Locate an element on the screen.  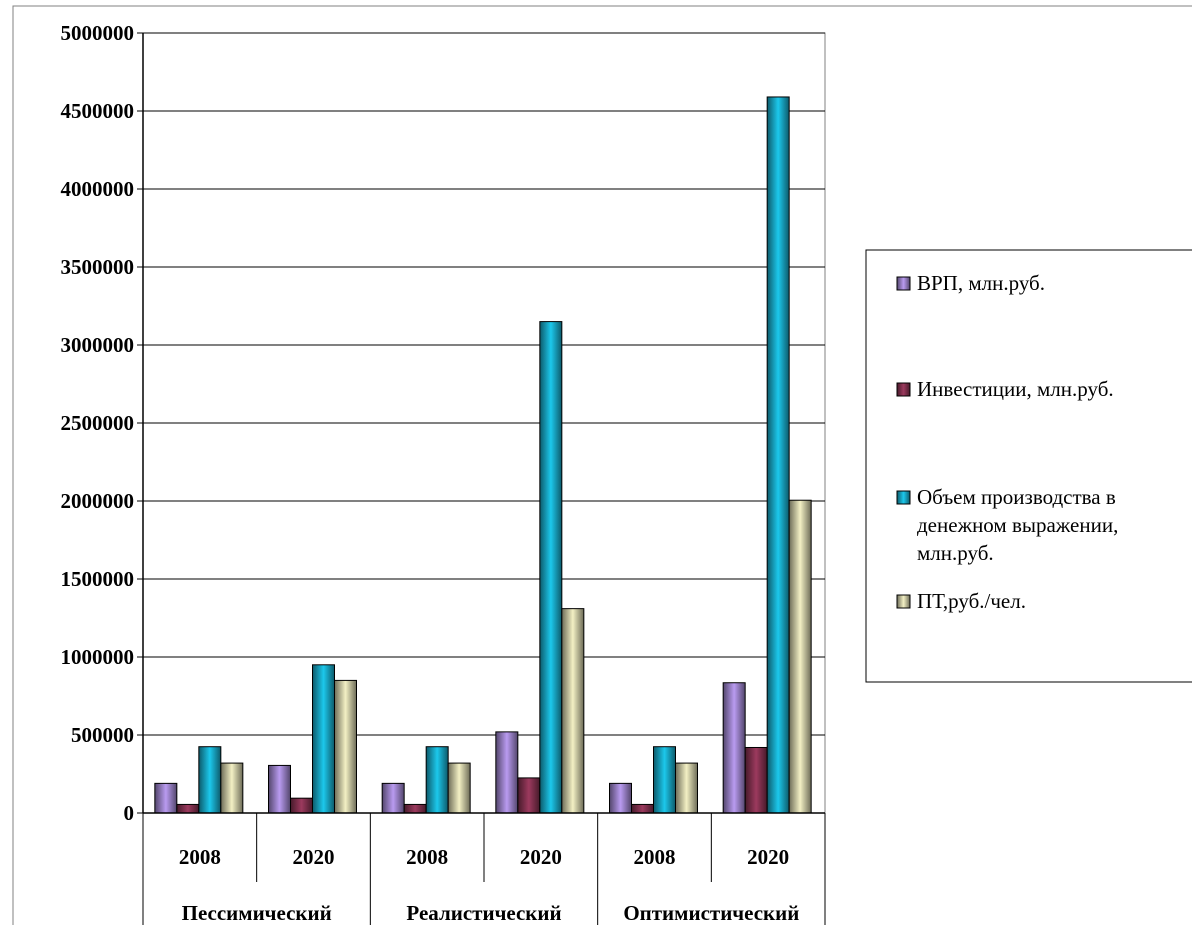
y-tick-label: 0 is located at coordinates (129, 813).